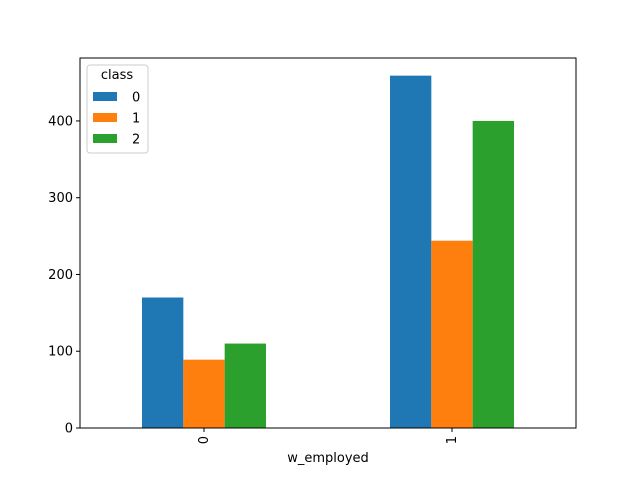 This screenshot has height=480, width=640. I want to click on legend-items: 0 1 2, so click(116, 119).